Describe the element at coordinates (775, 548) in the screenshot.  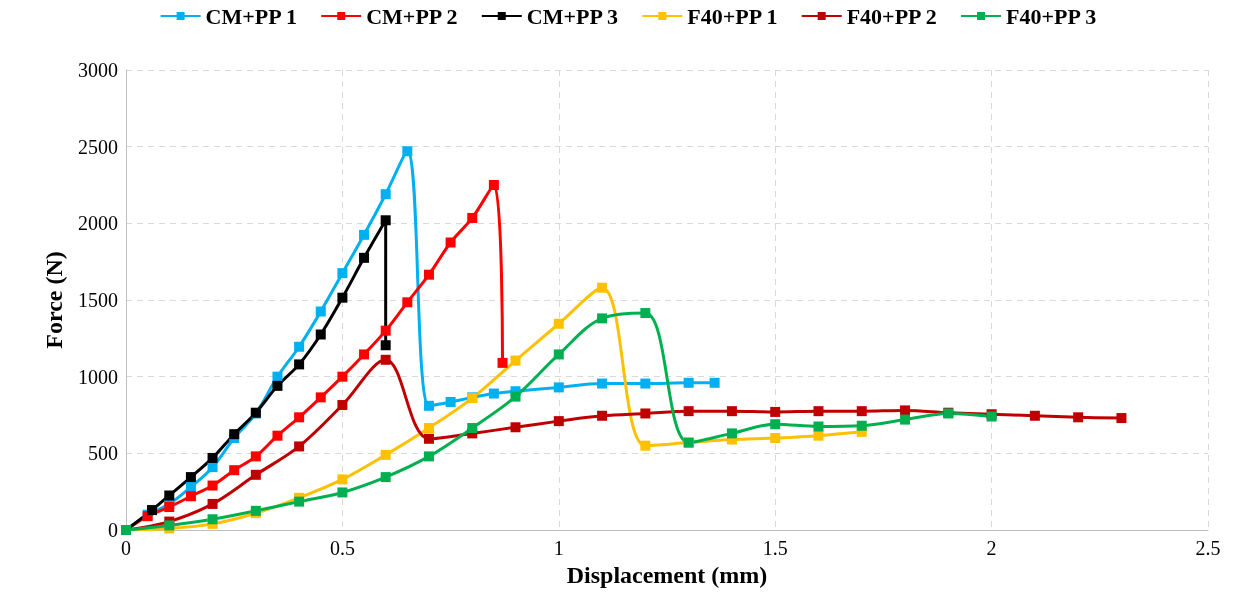
I see `x-tick-label: 1.5` at that location.